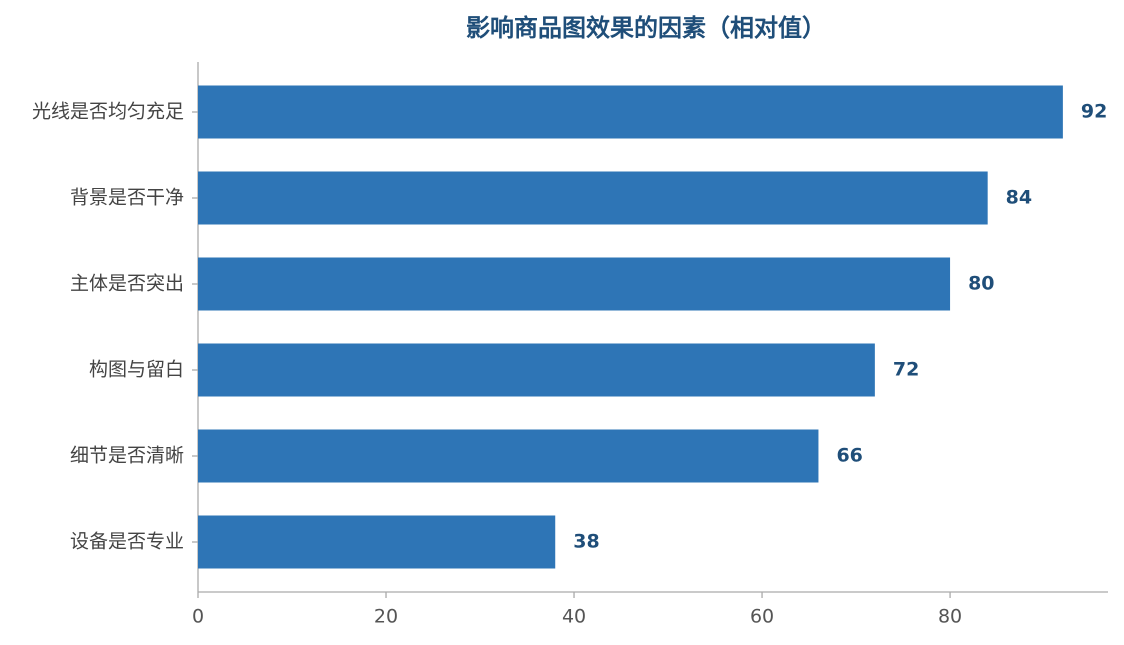 This screenshot has height=645, width=1124. Describe the element at coordinates (386, 617) in the screenshot. I see `x-tick-label: 20` at that location.